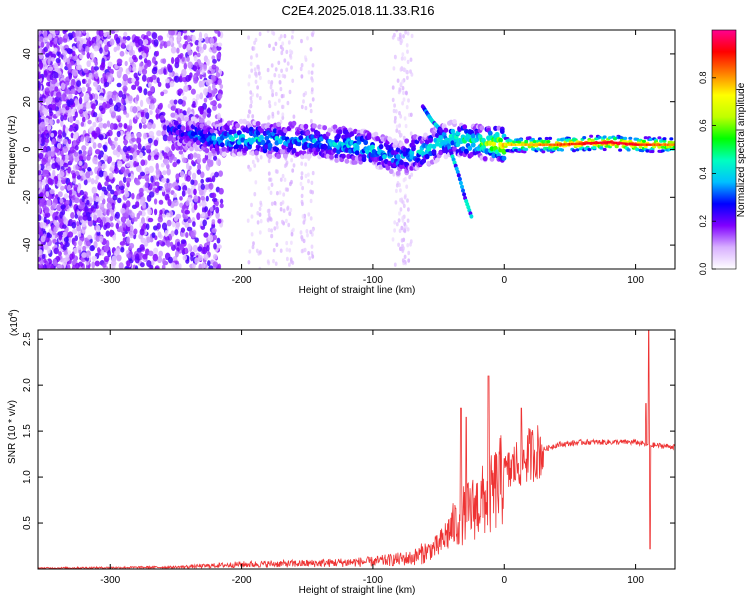 This screenshot has width=750, height=600. I want to click on colorbar-label: Normalized spectral amplitude, so click(741, 149).